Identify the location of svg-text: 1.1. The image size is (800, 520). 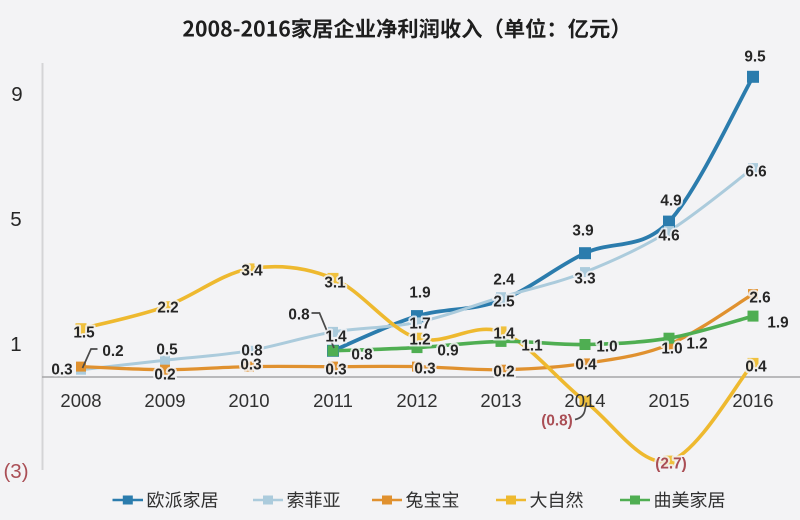
(532, 346).